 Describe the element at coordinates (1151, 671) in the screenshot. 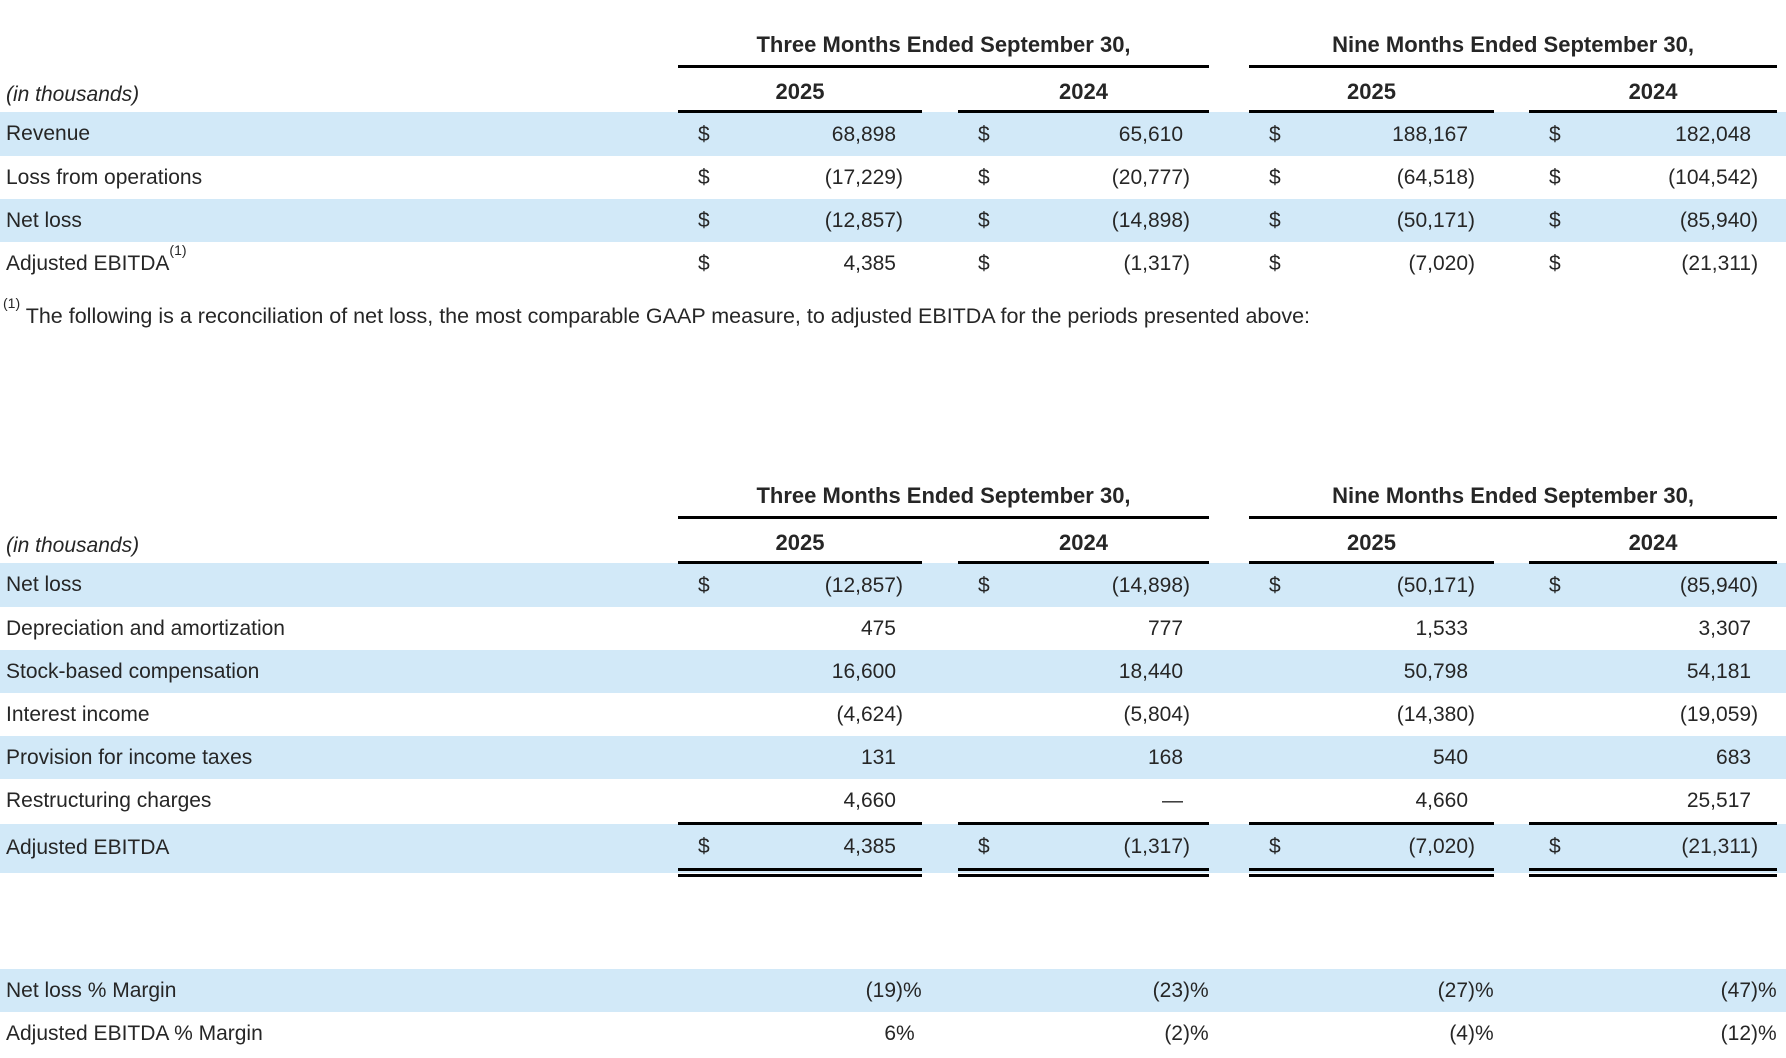

I see `value-digits: 18,440` at that location.